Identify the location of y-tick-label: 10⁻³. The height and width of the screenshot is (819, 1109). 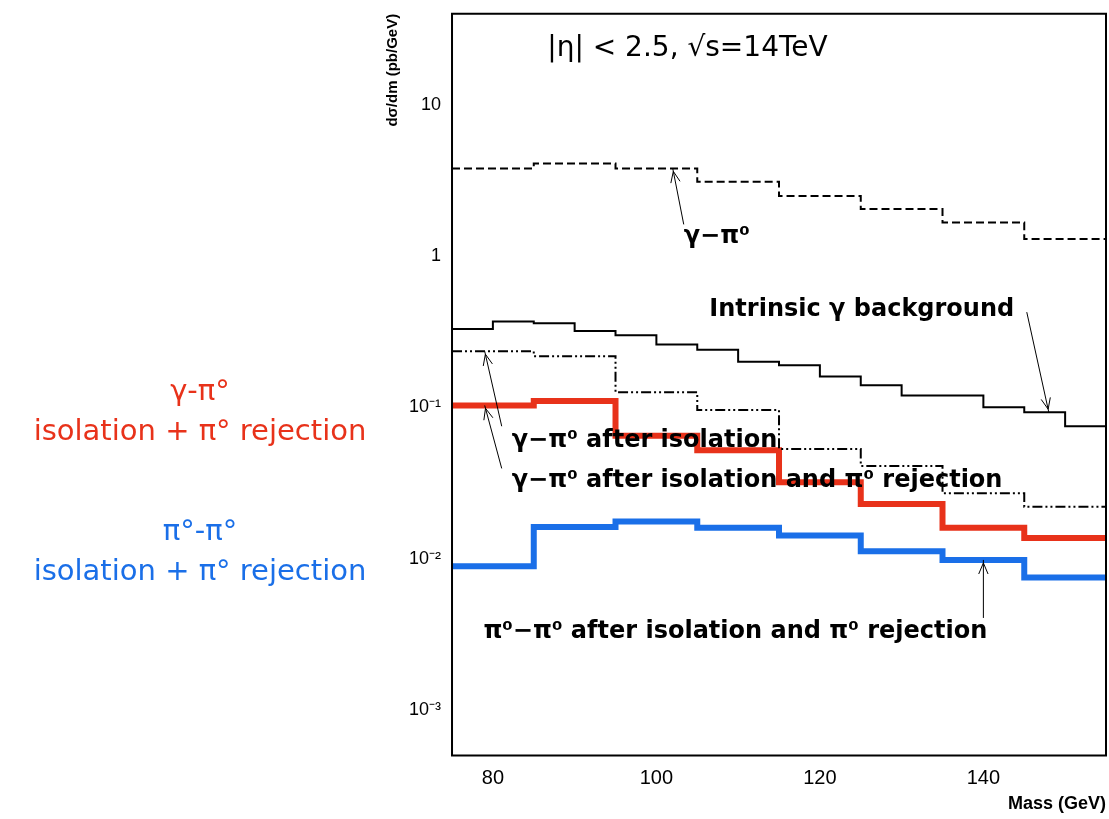
(425, 708).